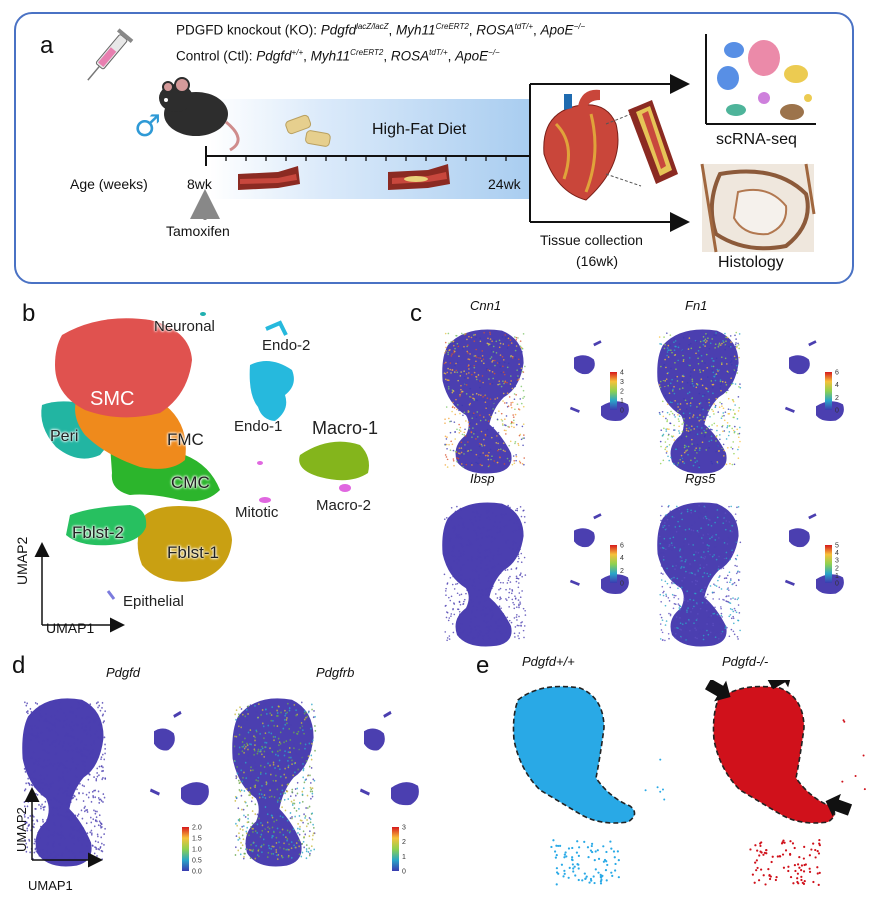 The width and height of the screenshot is (893, 902). I want to click on panel-c-3-tick: 4, so click(837, 553).